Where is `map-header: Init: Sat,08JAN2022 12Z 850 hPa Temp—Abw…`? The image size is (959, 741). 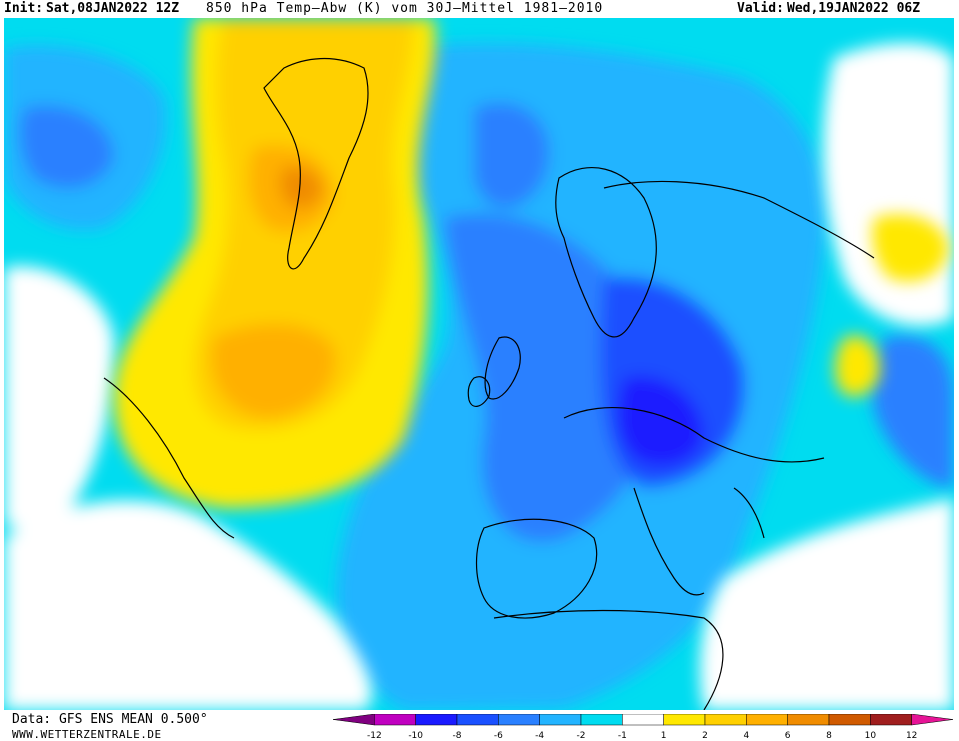 map-header: Init: Sat,08JAN2022 12Z 850 hPa Temp—Abw… is located at coordinates (479, 9).